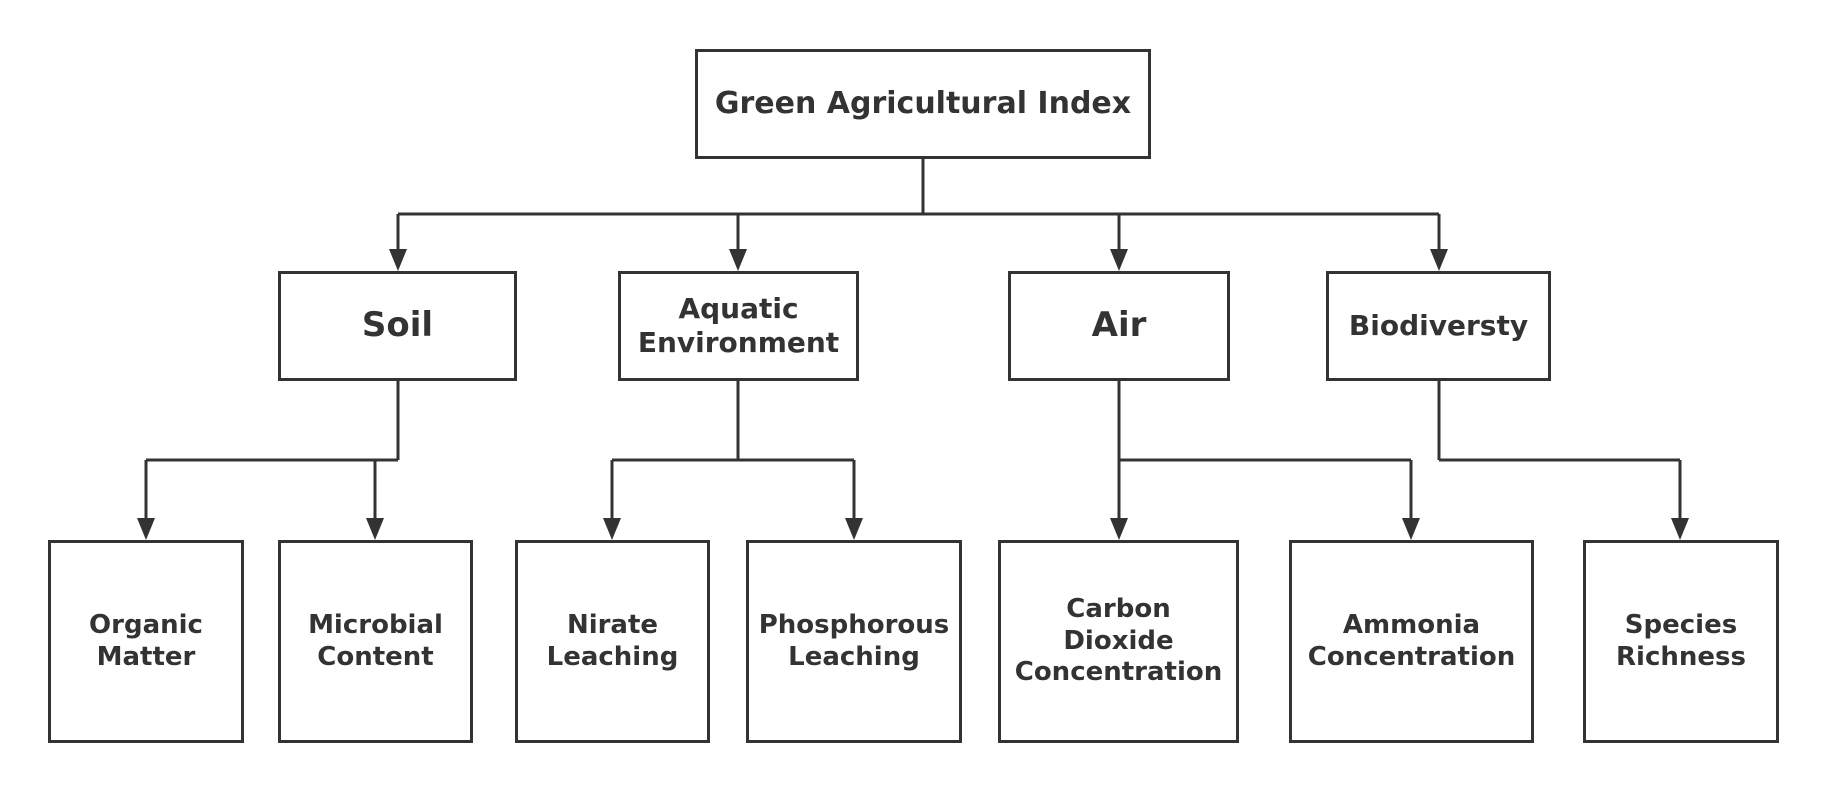 This screenshot has height=792, width=1826. I want to click on root-node-green-agricultural-index: Green Agricultural Index, so click(923, 104).